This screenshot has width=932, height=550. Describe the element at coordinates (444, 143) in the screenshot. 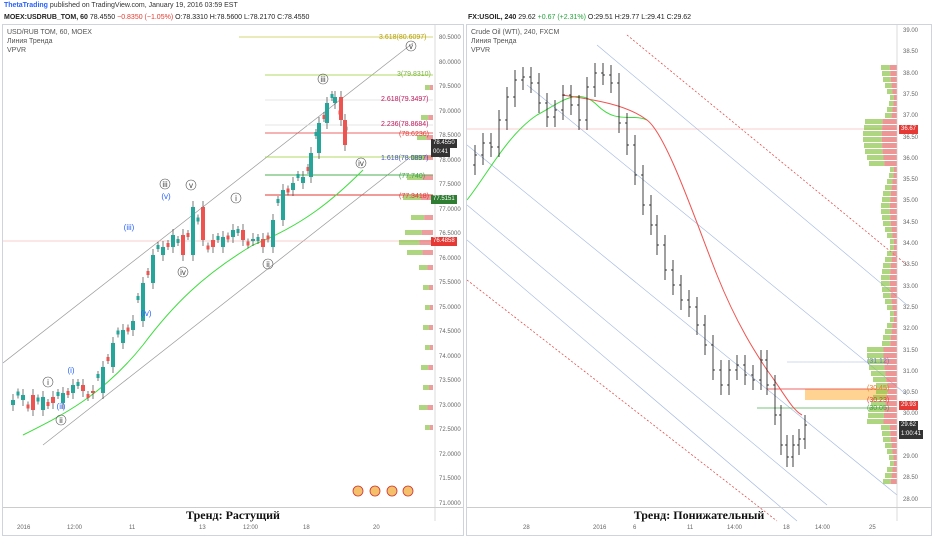

I see `last-price-tag: 78.4550` at that location.